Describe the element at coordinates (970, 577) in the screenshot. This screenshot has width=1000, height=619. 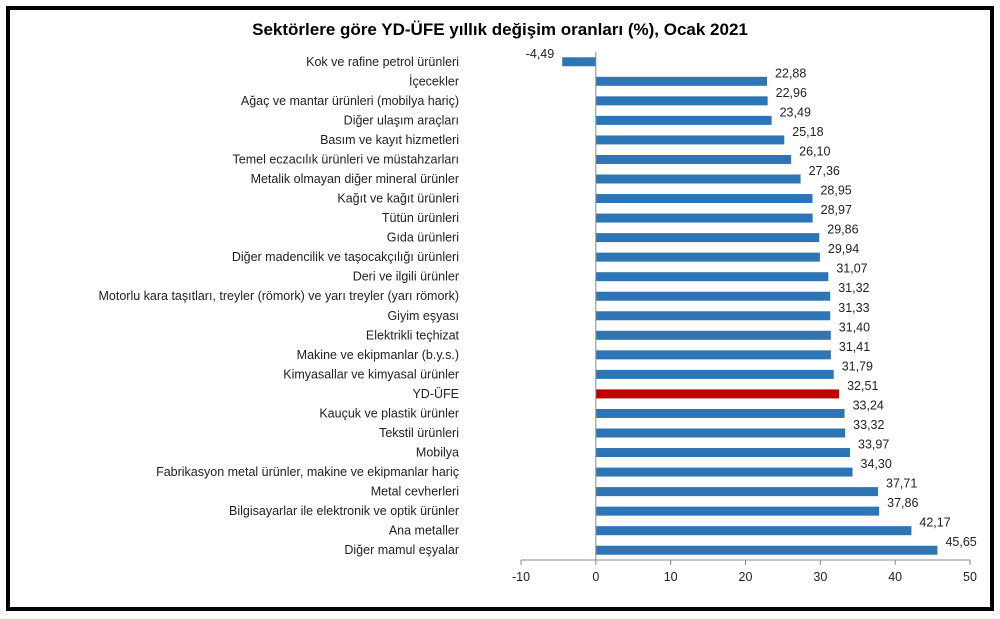
I see `x-tick-label: 50` at that location.